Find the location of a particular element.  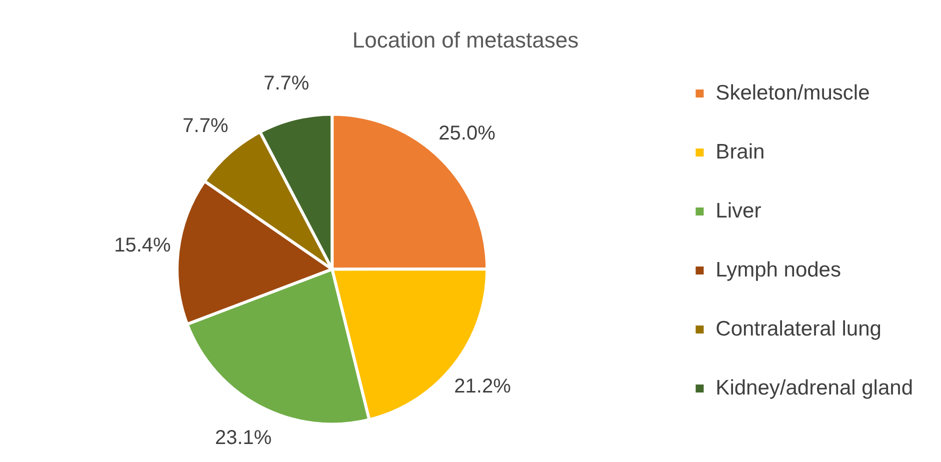

data-label: 25.0% is located at coordinates (467, 133).